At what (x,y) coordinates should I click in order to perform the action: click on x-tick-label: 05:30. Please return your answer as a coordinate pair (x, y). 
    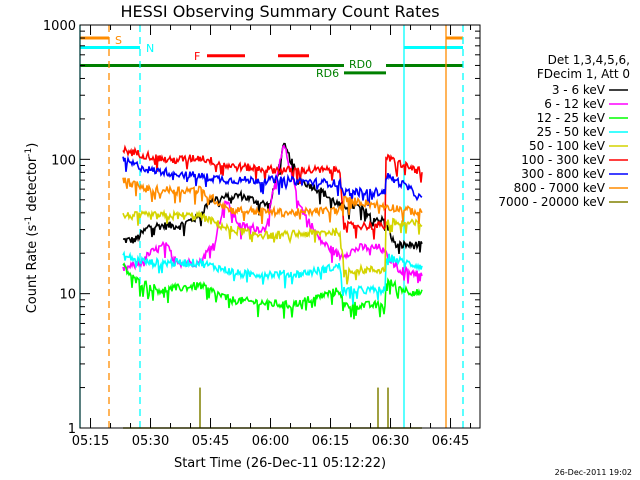
    Looking at the image, I should click on (150, 441).